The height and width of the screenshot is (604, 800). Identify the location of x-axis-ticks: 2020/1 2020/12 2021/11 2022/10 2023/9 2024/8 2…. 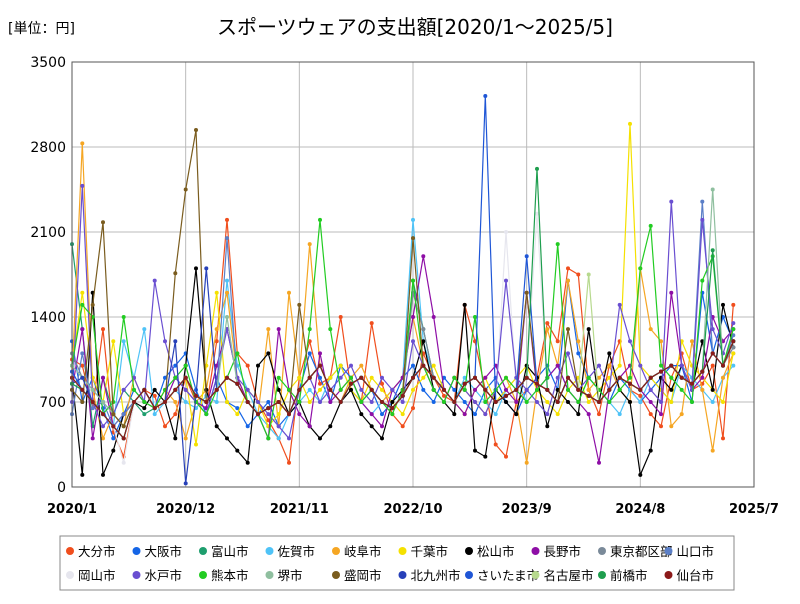
(413, 509).